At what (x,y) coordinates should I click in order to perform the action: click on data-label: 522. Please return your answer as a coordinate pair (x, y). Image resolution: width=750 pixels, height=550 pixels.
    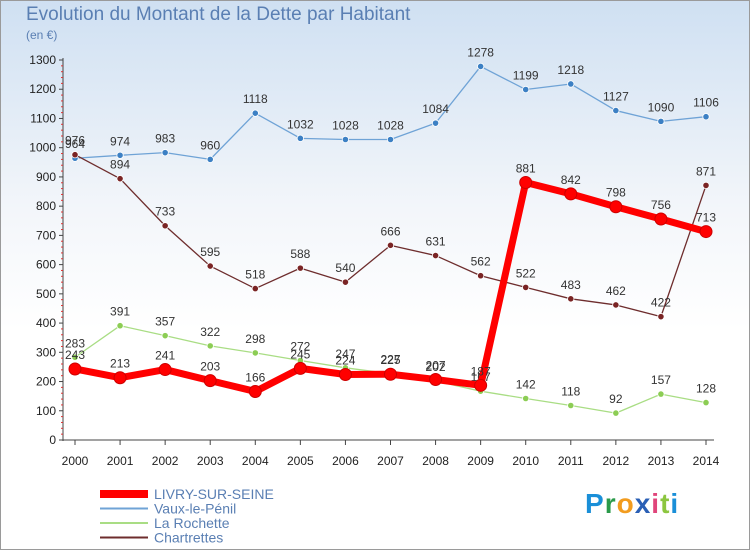
    Looking at the image, I should click on (526, 273).